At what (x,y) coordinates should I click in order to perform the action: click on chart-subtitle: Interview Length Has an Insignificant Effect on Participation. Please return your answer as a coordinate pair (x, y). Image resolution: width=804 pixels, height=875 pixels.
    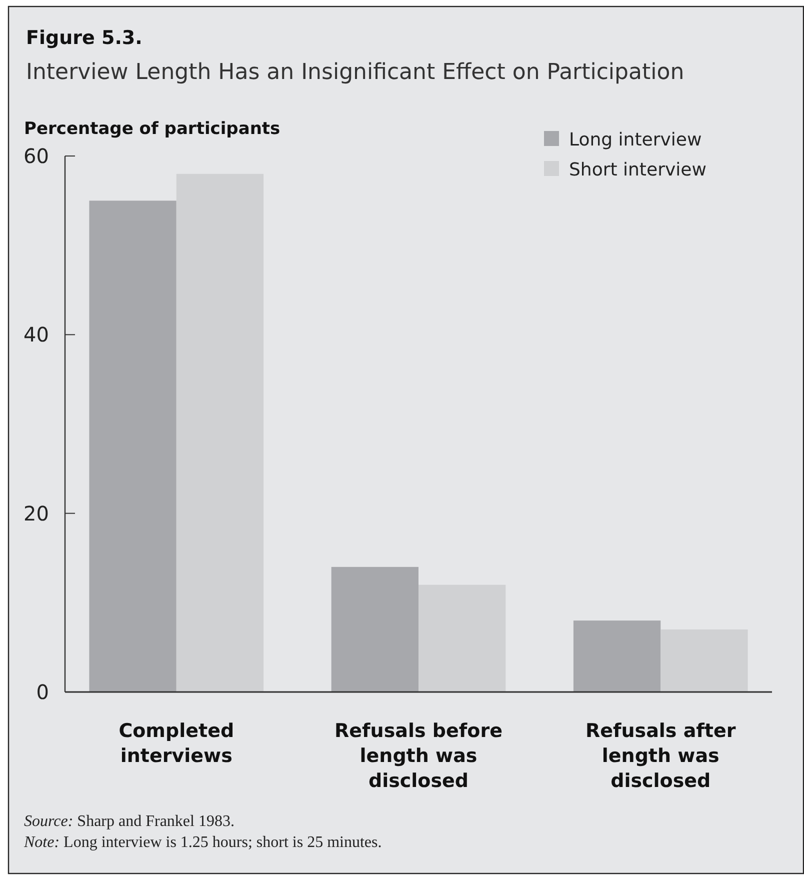
    Looking at the image, I should click on (355, 72).